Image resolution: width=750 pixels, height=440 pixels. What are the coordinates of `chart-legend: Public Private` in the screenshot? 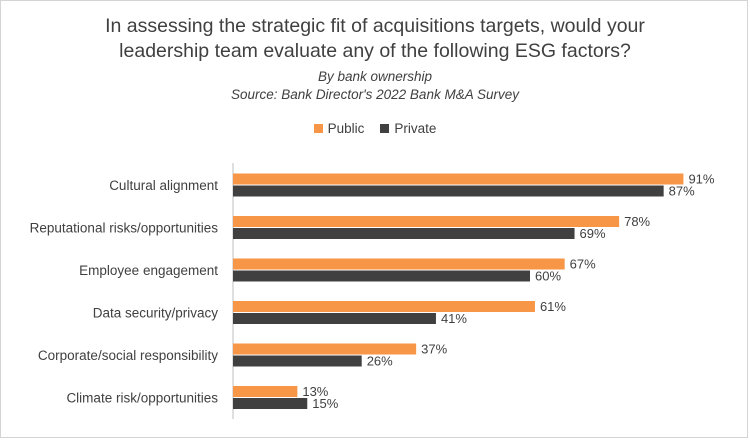 It's located at (375, 128).